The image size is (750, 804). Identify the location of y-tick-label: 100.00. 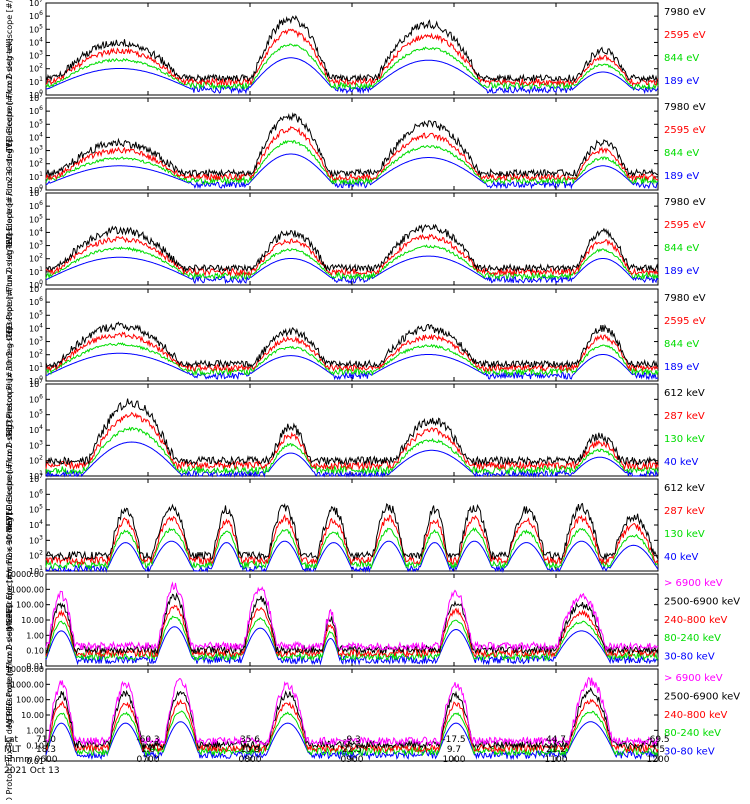
(30, 700).